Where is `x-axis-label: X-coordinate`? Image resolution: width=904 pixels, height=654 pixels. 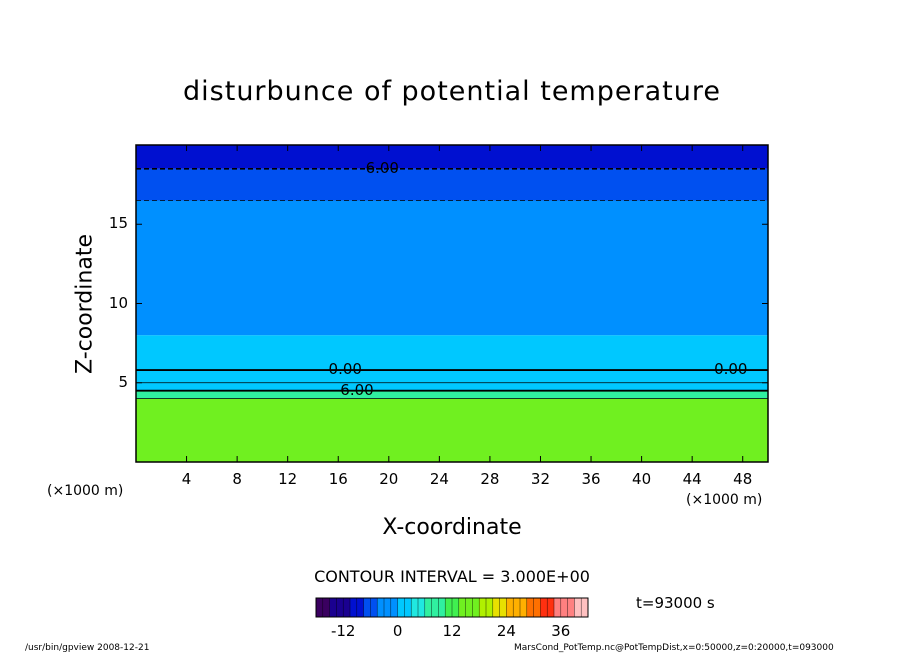 x-axis-label: X-coordinate is located at coordinates (452, 527).